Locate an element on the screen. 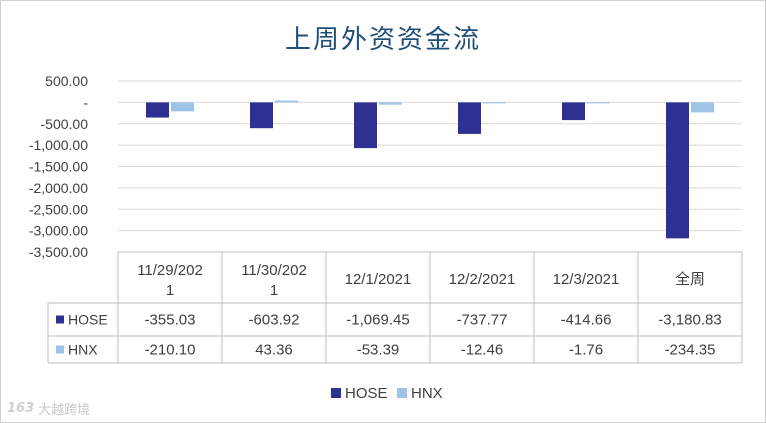  x-tick-label: 全周 is located at coordinates (690, 279).